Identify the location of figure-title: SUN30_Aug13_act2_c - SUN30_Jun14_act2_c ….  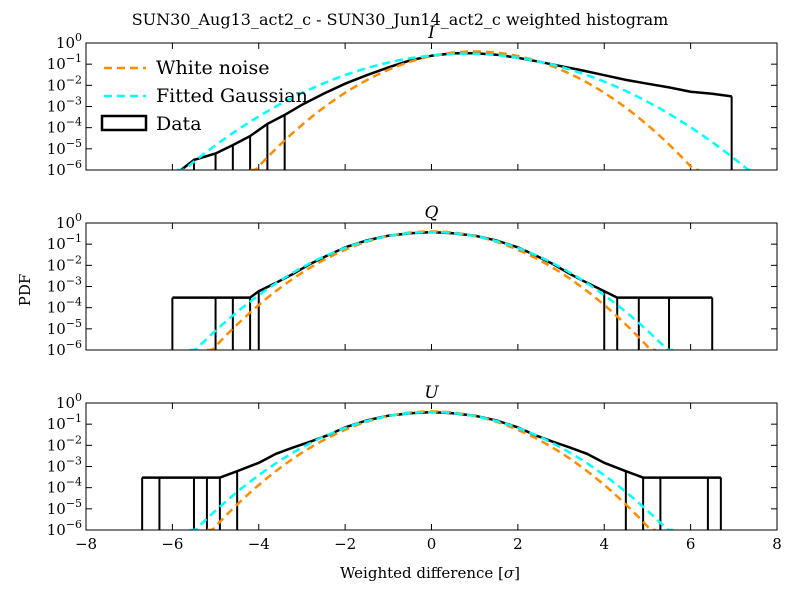
(400, 19).